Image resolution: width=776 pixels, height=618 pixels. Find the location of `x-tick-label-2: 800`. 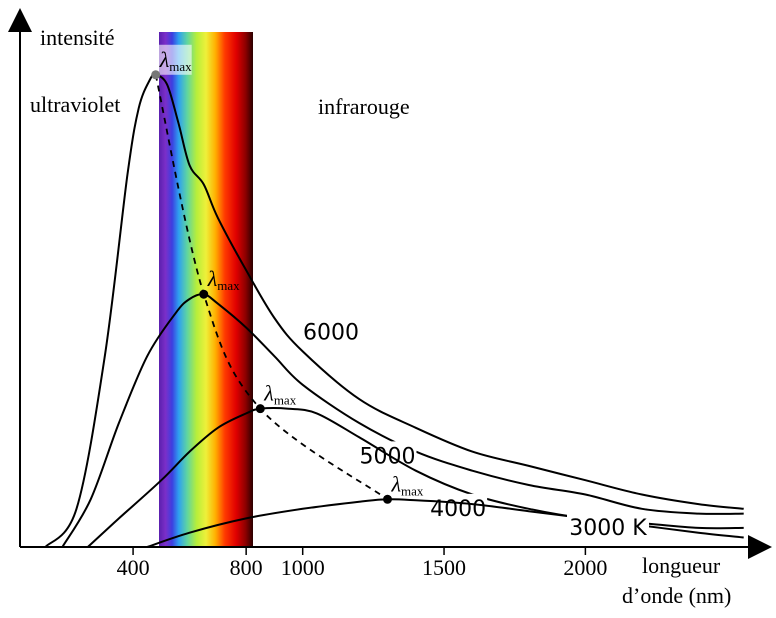

x-tick-label-2: 800 is located at coordinates (246, 567).